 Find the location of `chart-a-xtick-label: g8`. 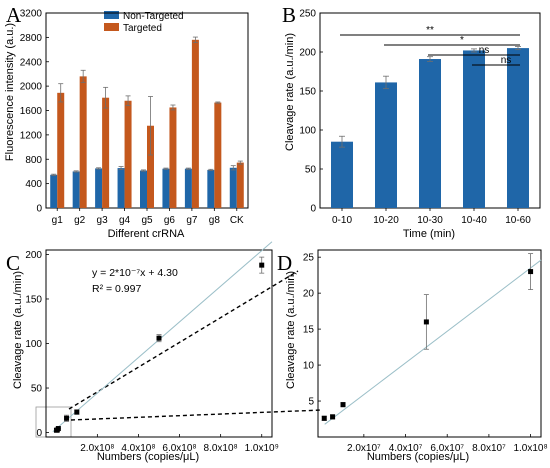

chart-a-xtick-label: g8 is located at coordinates (215, 220).